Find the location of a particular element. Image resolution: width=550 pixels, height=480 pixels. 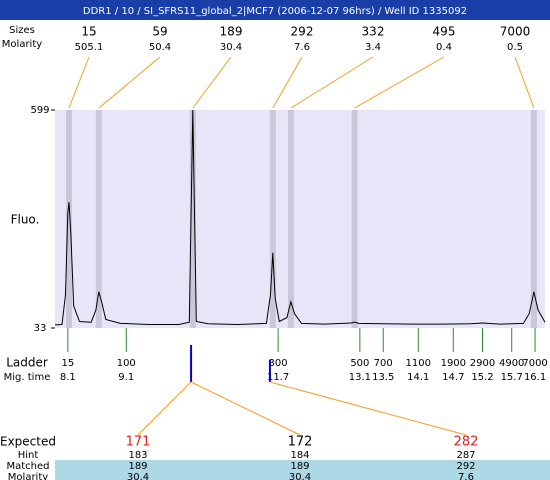

mig-time-label: Mig. time is located at coordinates (27, 377).